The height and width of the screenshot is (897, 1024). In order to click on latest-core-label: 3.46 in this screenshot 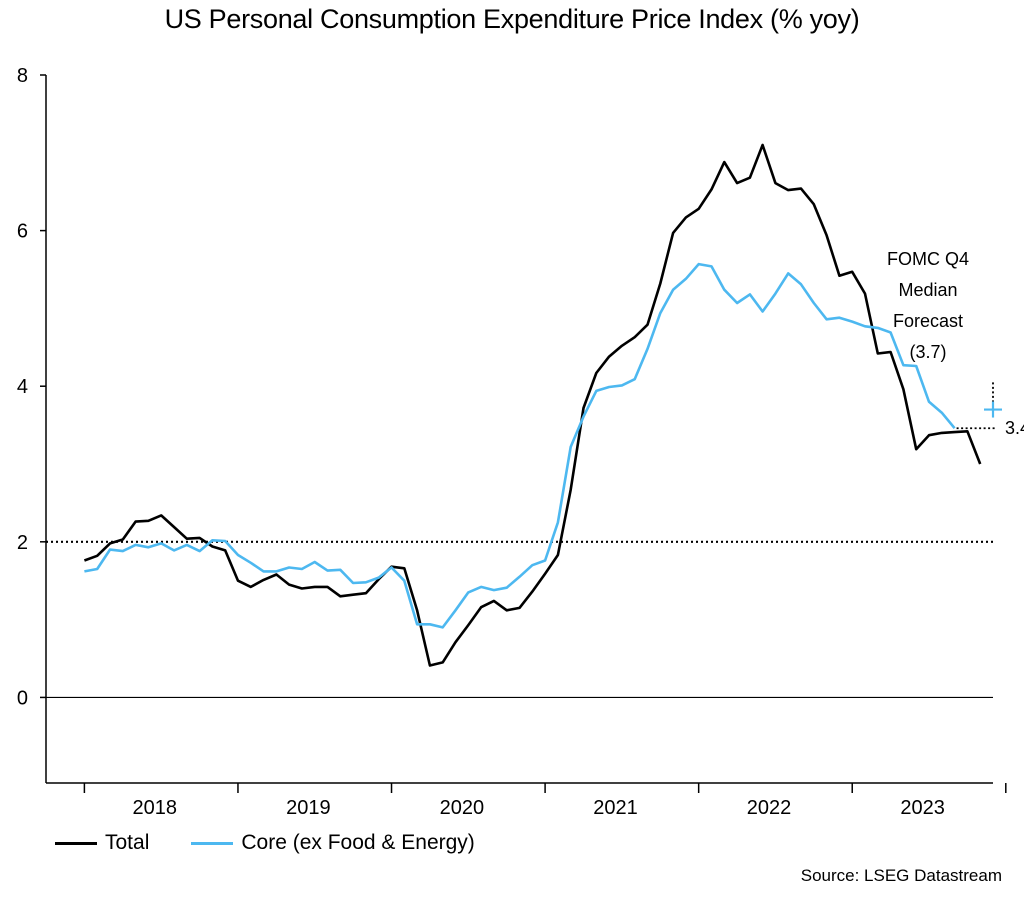, I will do `click(1014, 428)`.